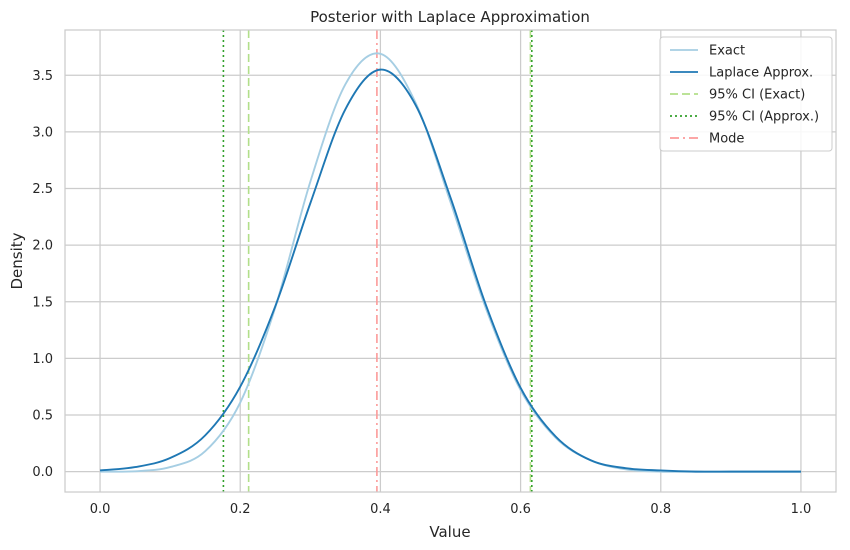 The image size is (850, 550). Describe the element at coordinates (660, 509) in the screenshot. I see `x-tick-label: 0.8` at that location.